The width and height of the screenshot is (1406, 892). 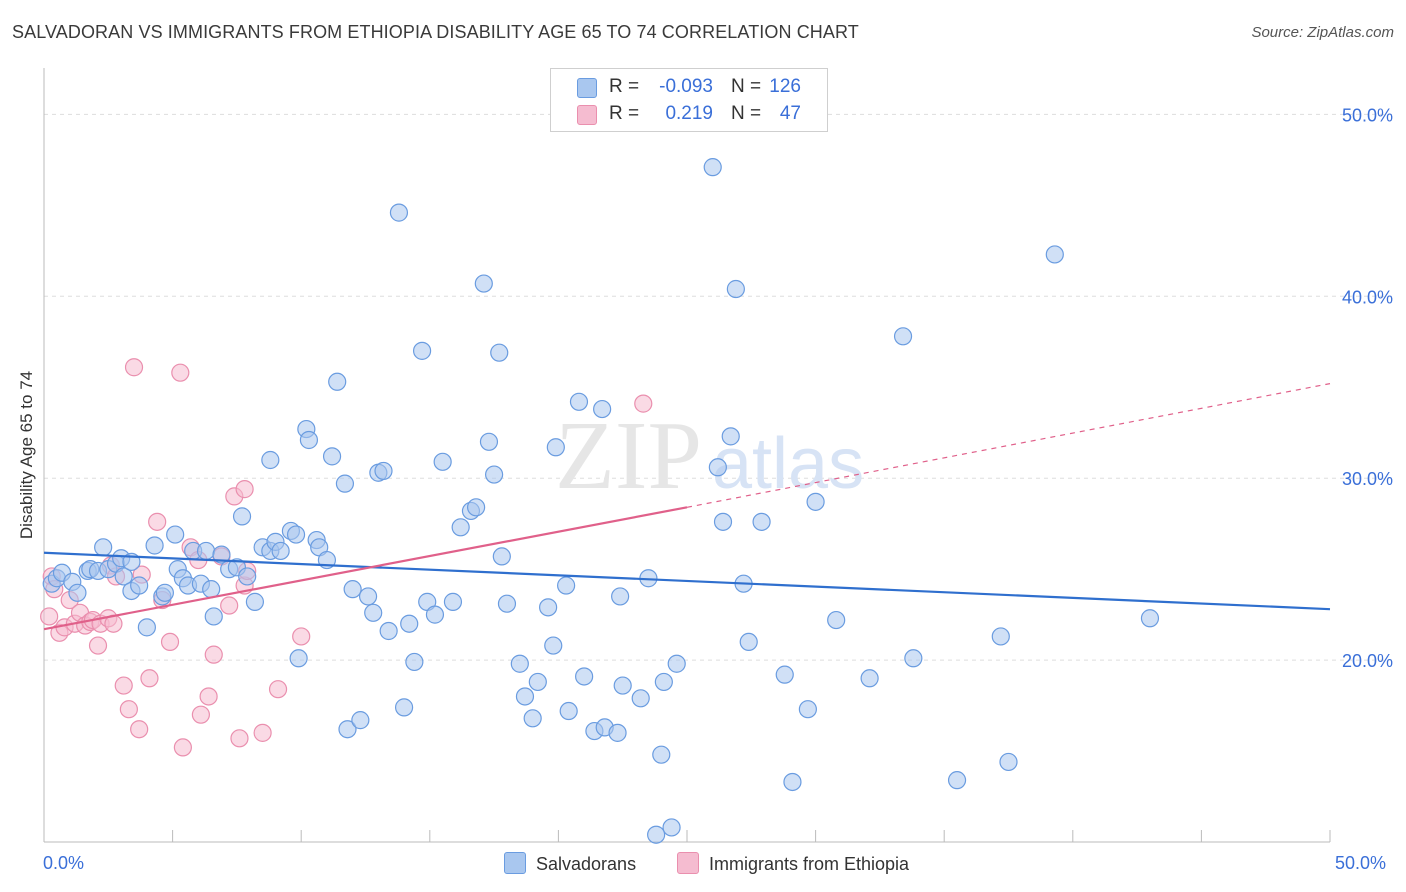 I want to click on y-tick-label: 50.0%, so click(x=1367, y=115).